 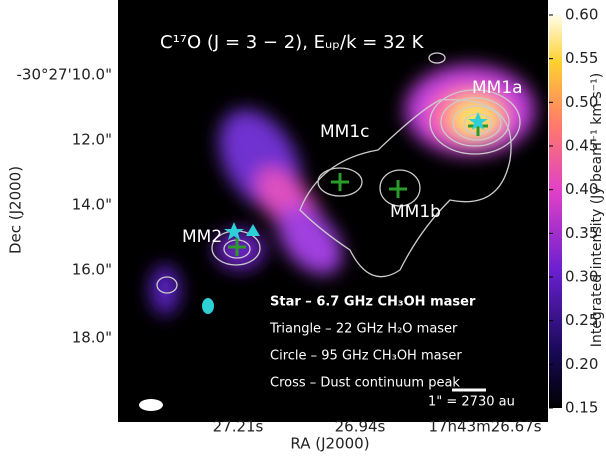 What do you see at coordinates (365, 383) in the screenshot?
I see `legend-entry: Cross – Dust continuum peak` at bounding box center [365, 383].